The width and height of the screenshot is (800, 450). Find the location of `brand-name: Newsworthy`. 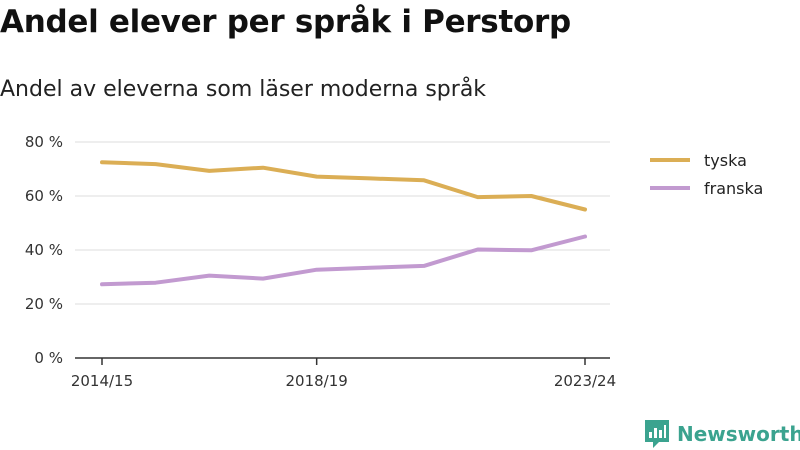

brand-name: Newsworthy is located at coordinates (738, 434).